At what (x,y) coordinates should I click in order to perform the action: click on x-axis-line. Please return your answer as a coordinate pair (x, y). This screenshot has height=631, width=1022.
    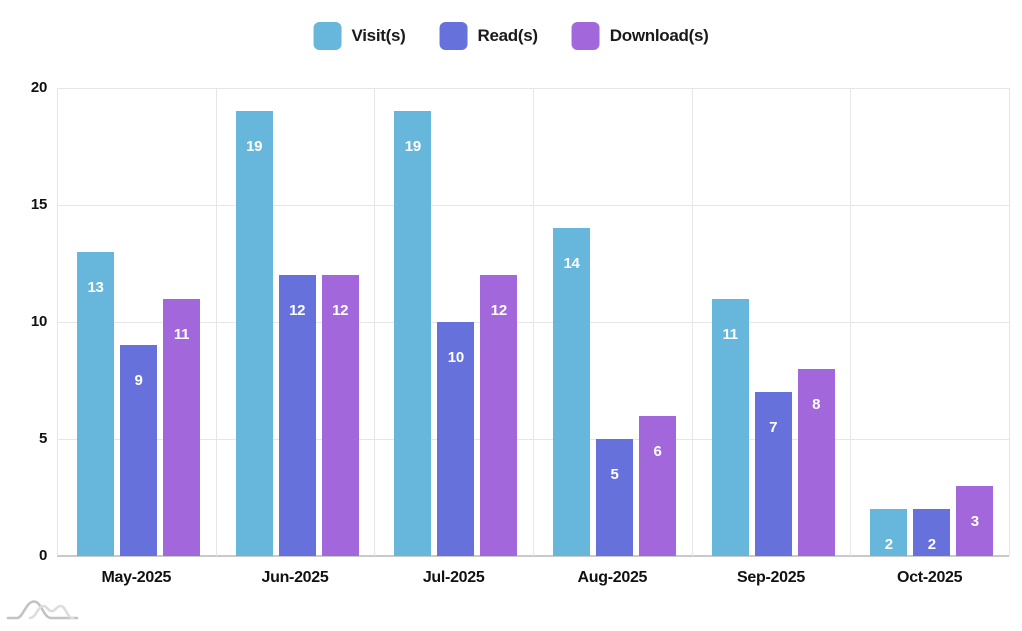
    Looking at the image, I should click on (533, 556).